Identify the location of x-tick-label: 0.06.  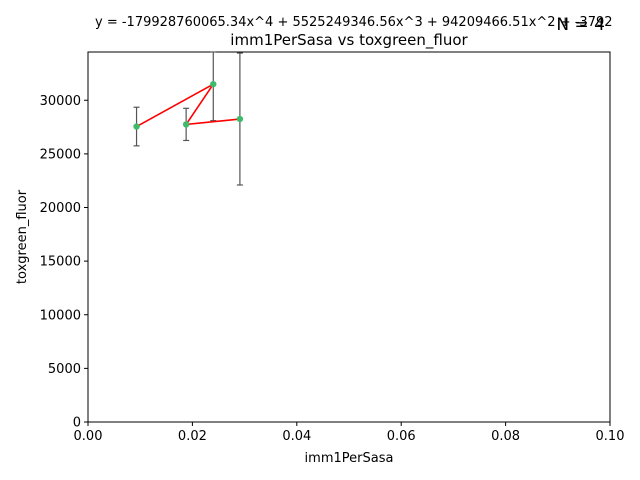
(401, 436).